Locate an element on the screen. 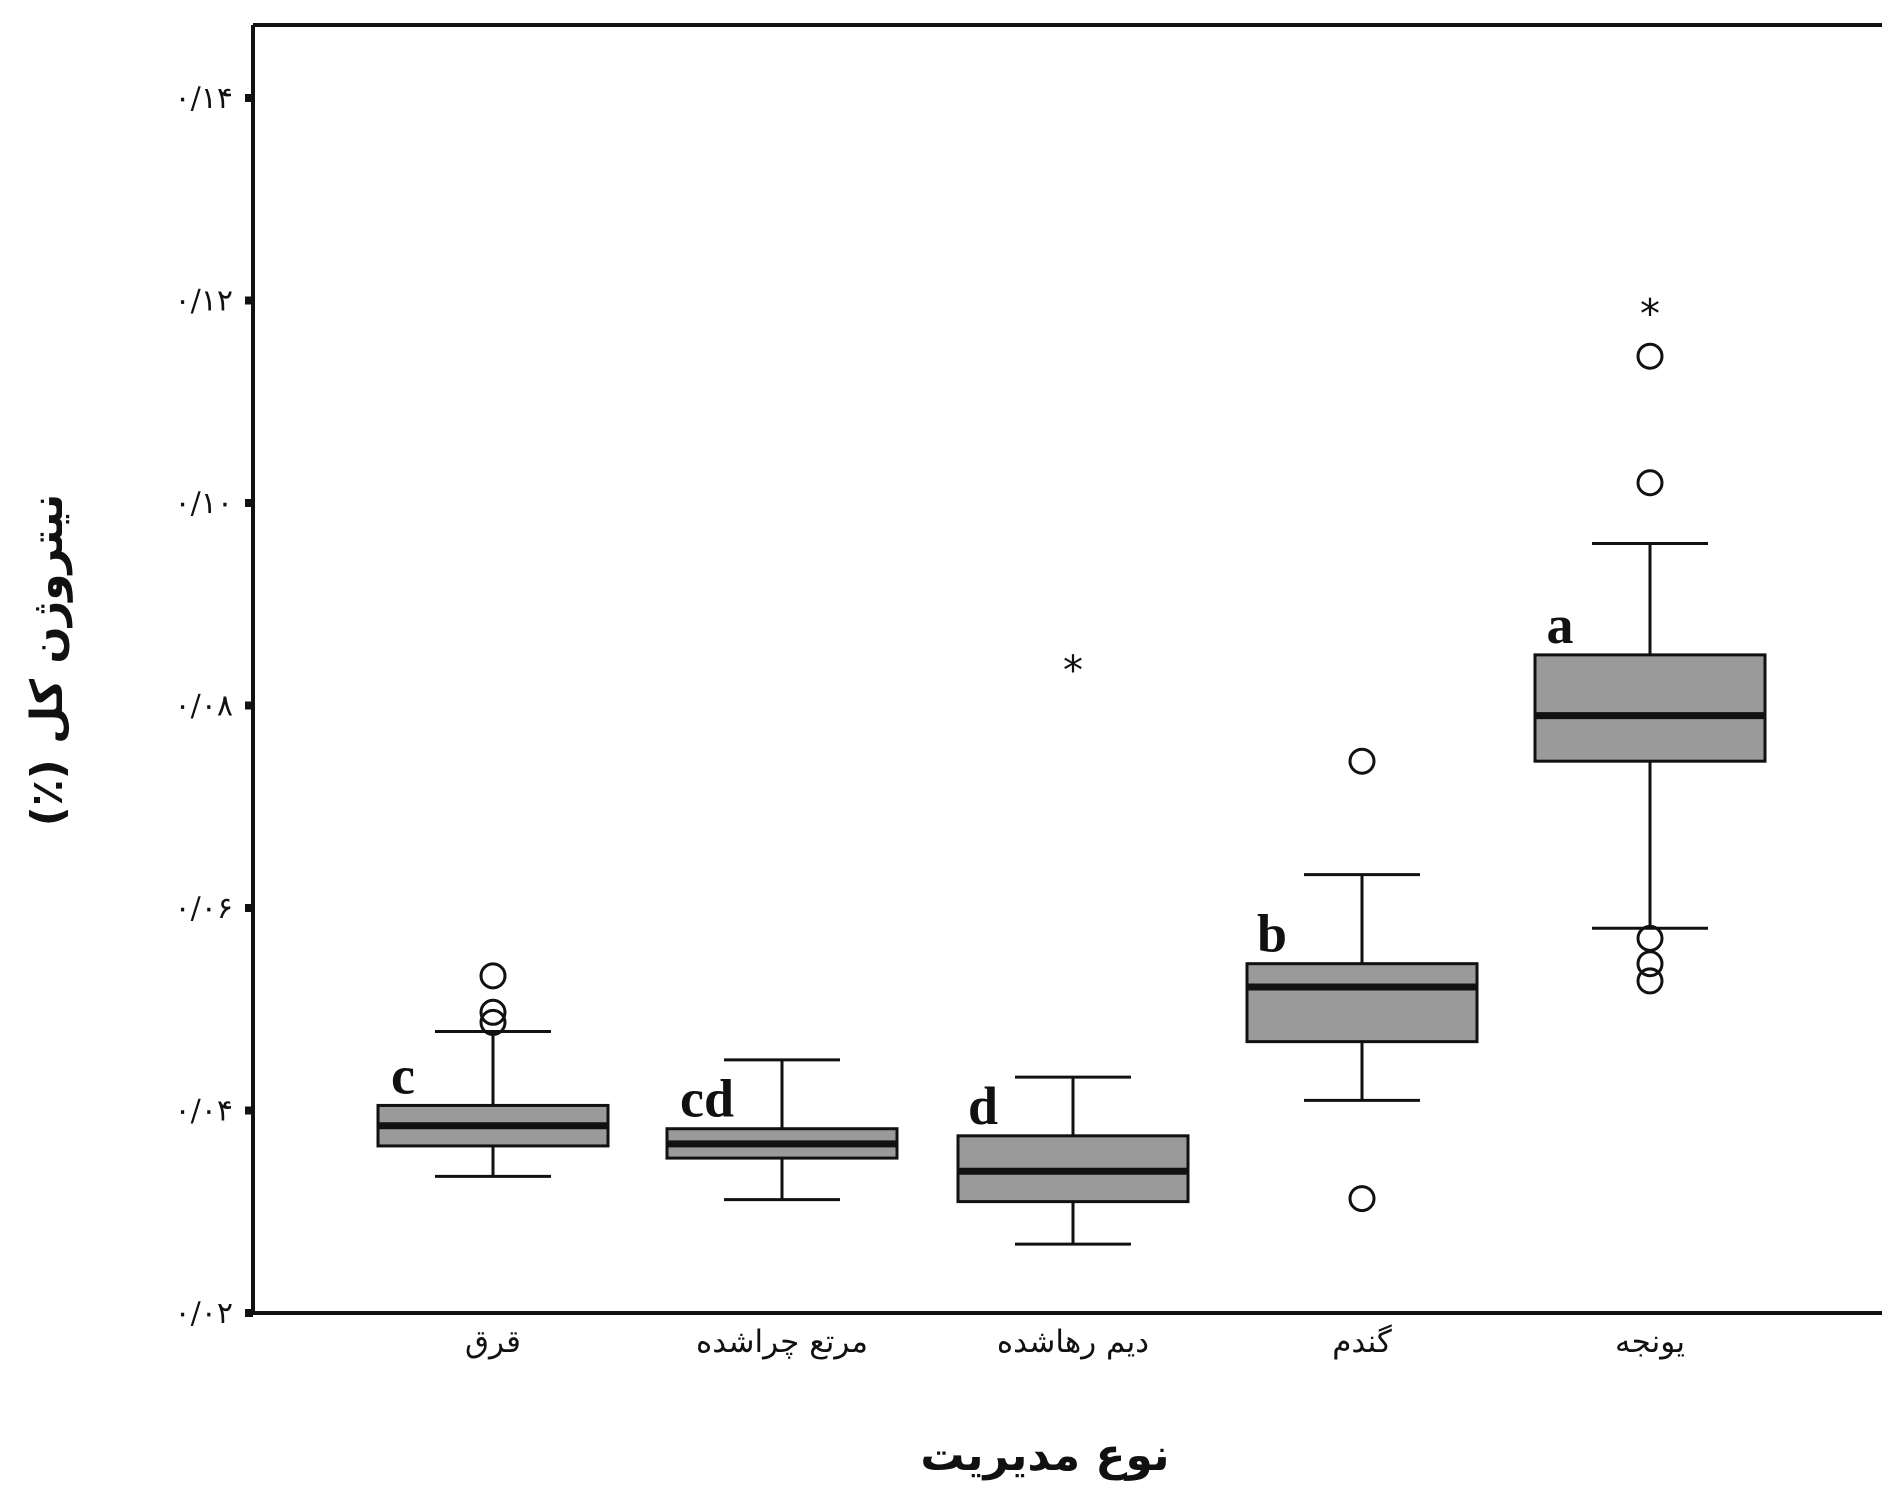  significance-letter: a is located at coordinates (1560, 625).